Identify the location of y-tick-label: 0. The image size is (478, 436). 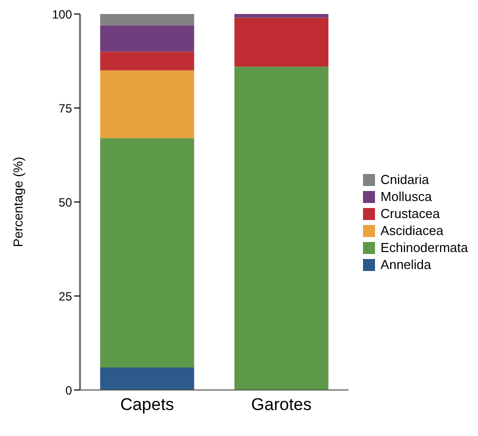
(68, 390).